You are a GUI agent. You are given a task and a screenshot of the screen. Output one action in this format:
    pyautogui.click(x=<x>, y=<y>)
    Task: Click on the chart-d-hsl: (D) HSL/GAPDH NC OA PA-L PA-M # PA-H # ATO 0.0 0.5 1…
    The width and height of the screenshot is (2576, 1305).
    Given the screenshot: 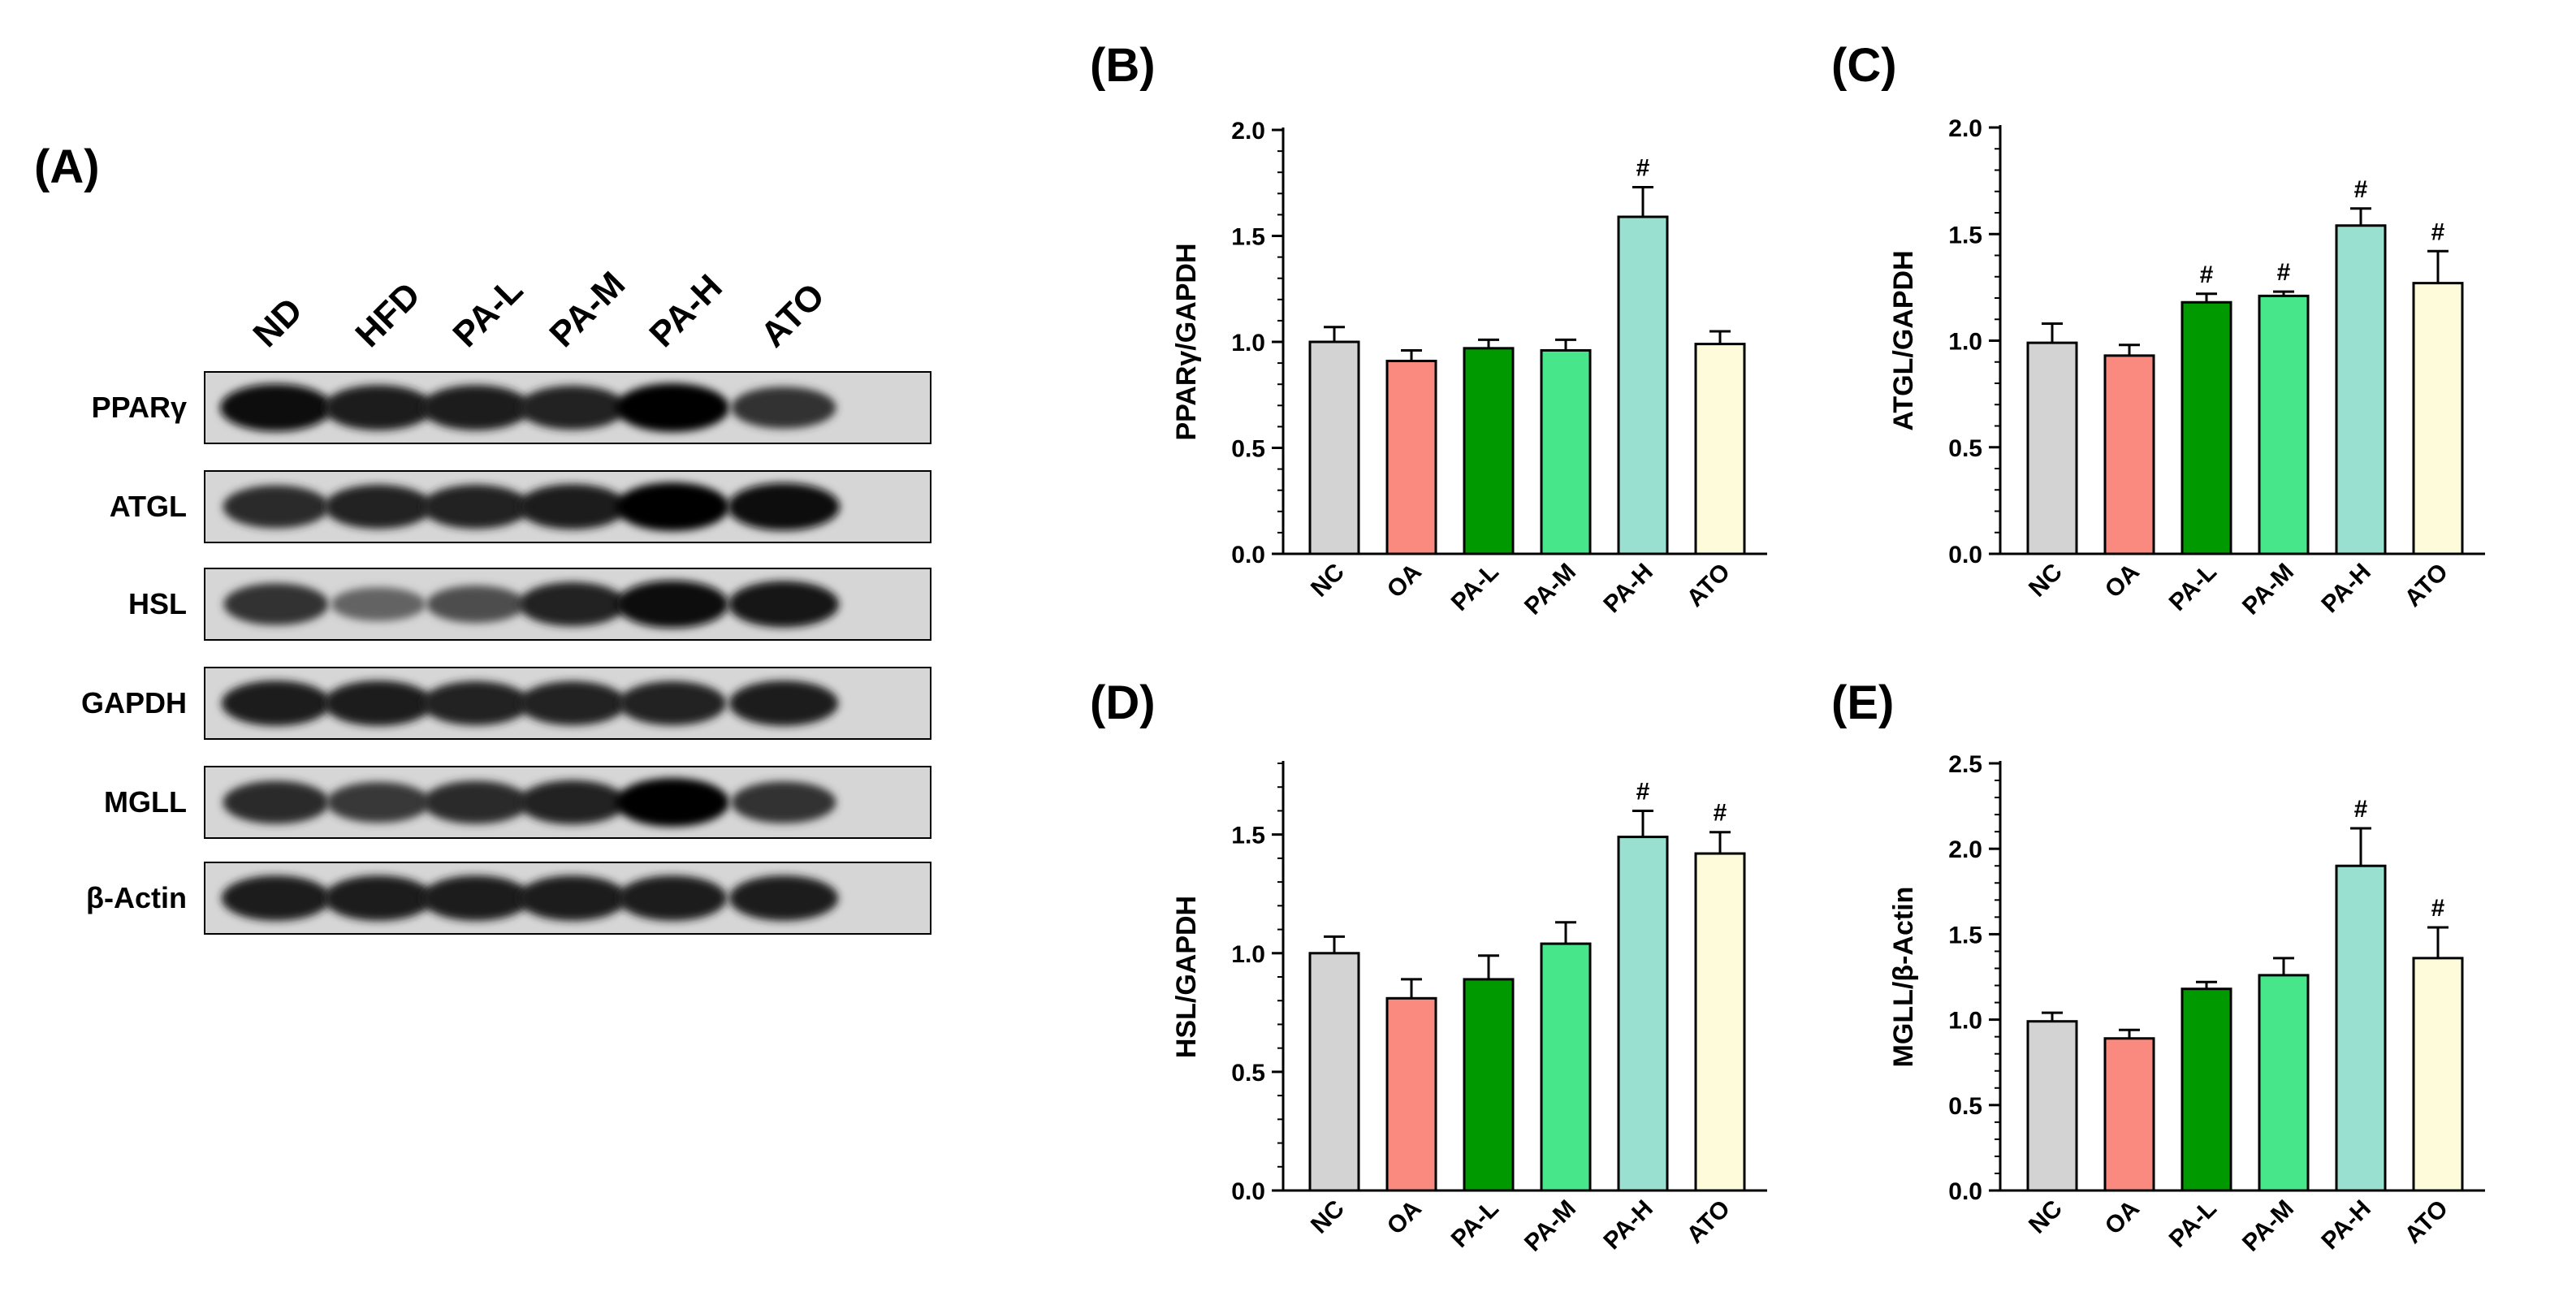 What is the action you would take?
    pyautogui.click(x=1429, y=966)
    